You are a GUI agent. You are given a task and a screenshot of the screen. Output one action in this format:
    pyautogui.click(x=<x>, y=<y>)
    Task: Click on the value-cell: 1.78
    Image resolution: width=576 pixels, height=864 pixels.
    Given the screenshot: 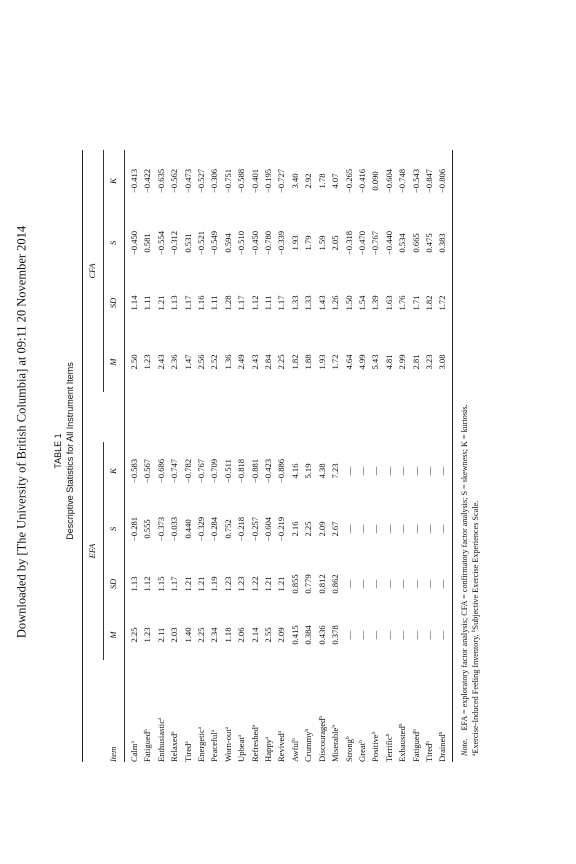 What is the action you would take?
    pyautogui.click(x=321, y=181)
    